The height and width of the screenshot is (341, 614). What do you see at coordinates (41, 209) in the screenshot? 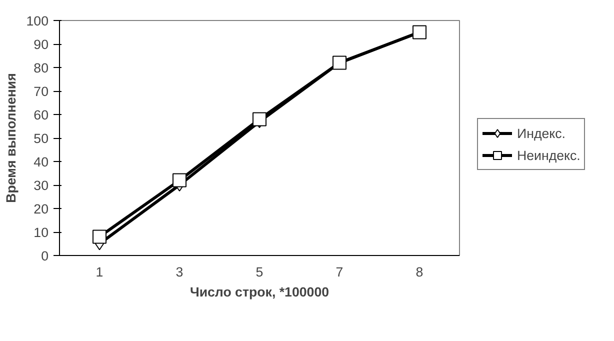
I see `y-tick-label: 20` at bounding box center [41, 209].